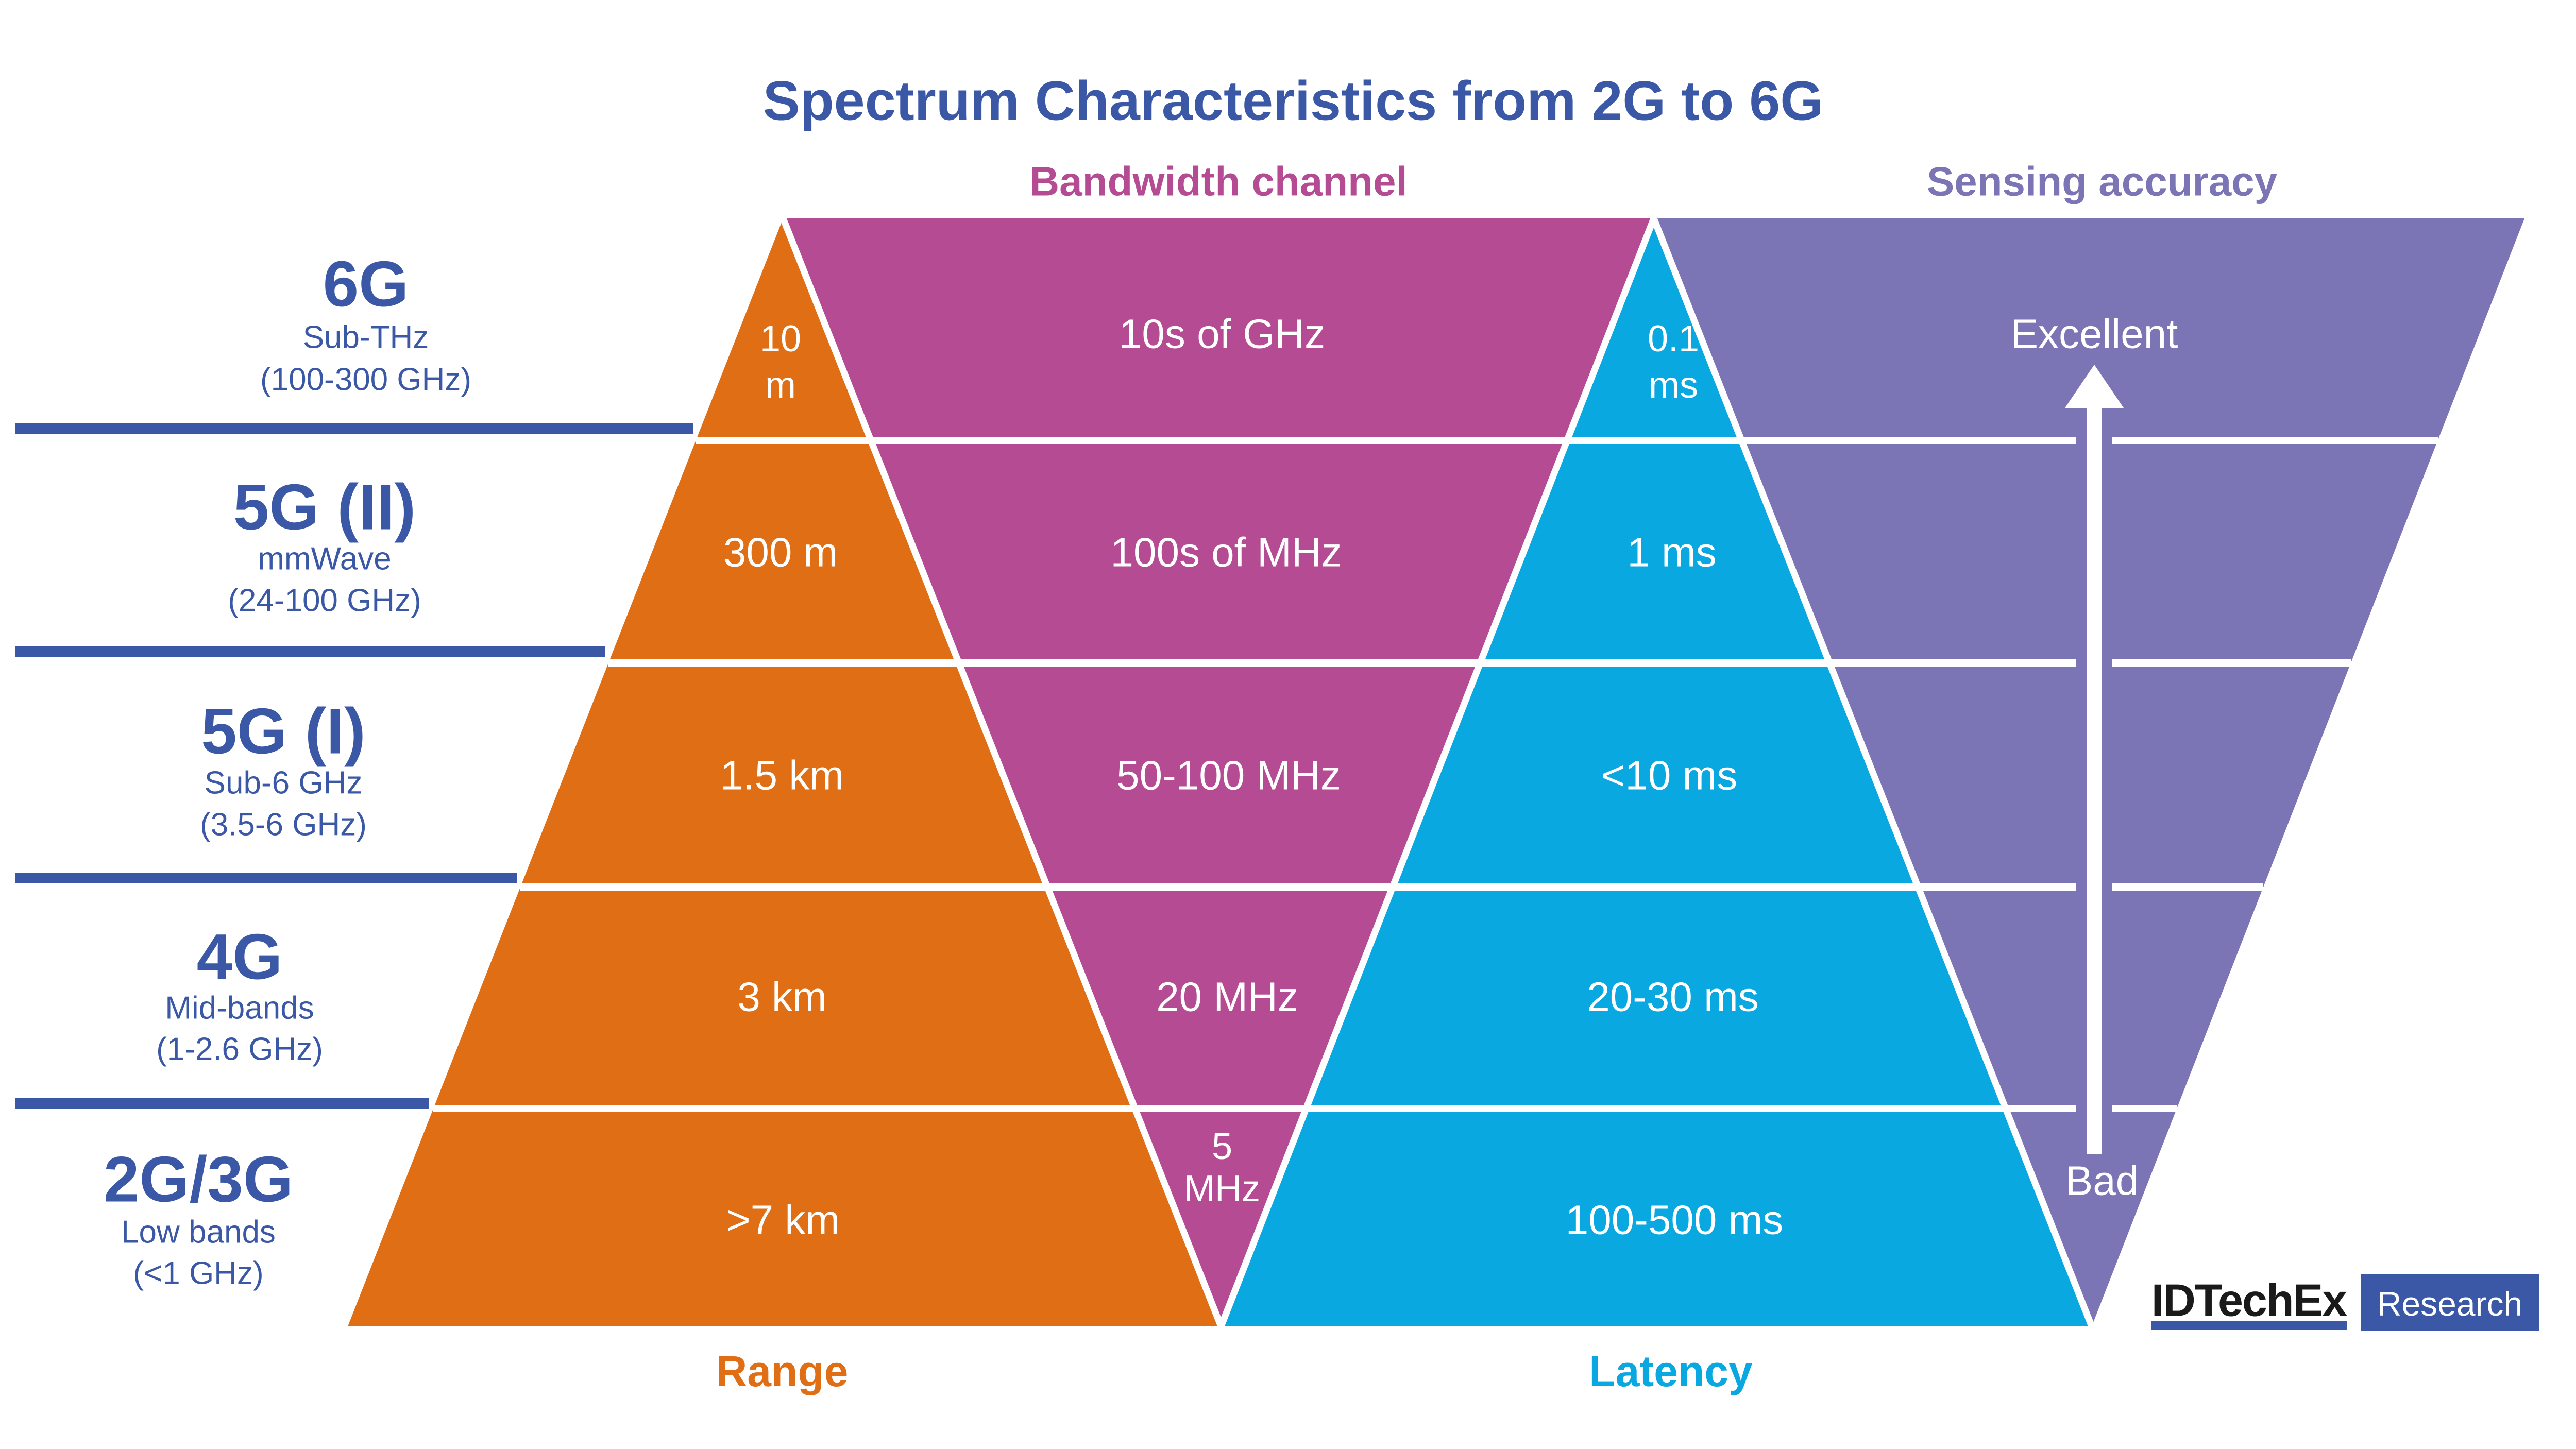 The height and width of the screenshot is (1449, 2576). What do you see at coordinates (1673, 386) in the screenshot?
I see `latency-value: ms` at bounding box center [1673, 386].